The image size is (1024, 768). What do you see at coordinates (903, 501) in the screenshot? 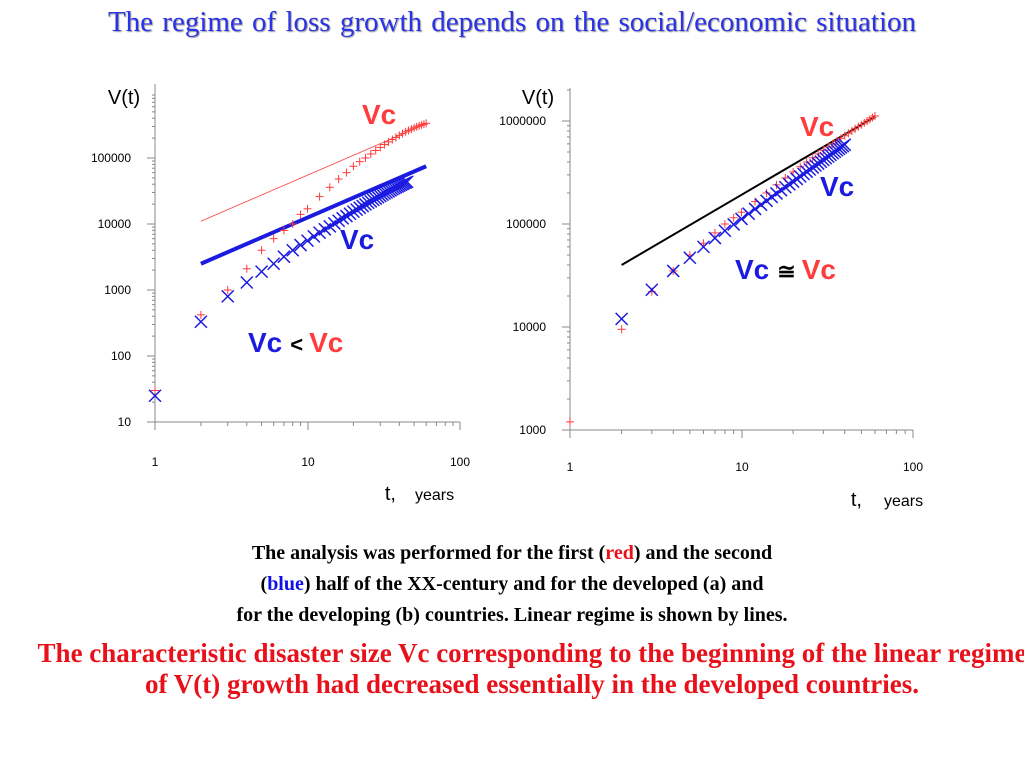
I see `x-axis-unit: years` at bounding box center [903, 501].